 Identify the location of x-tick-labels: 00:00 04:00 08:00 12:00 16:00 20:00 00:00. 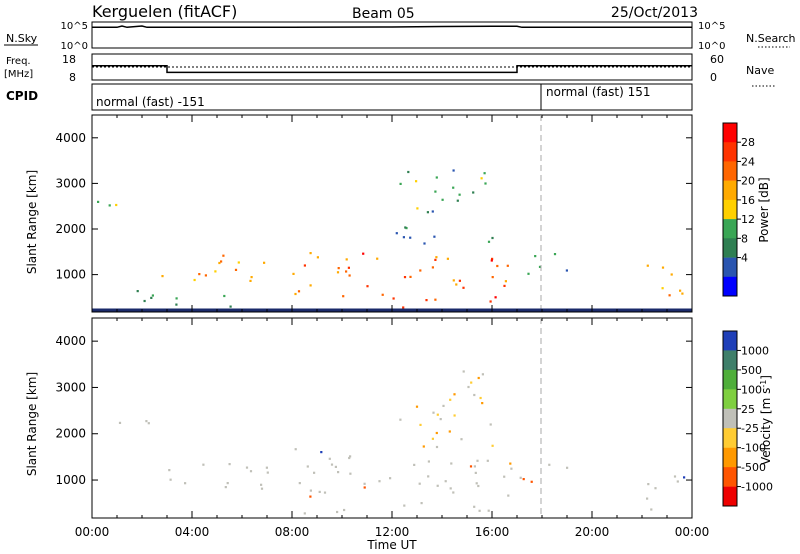
(392, 532).